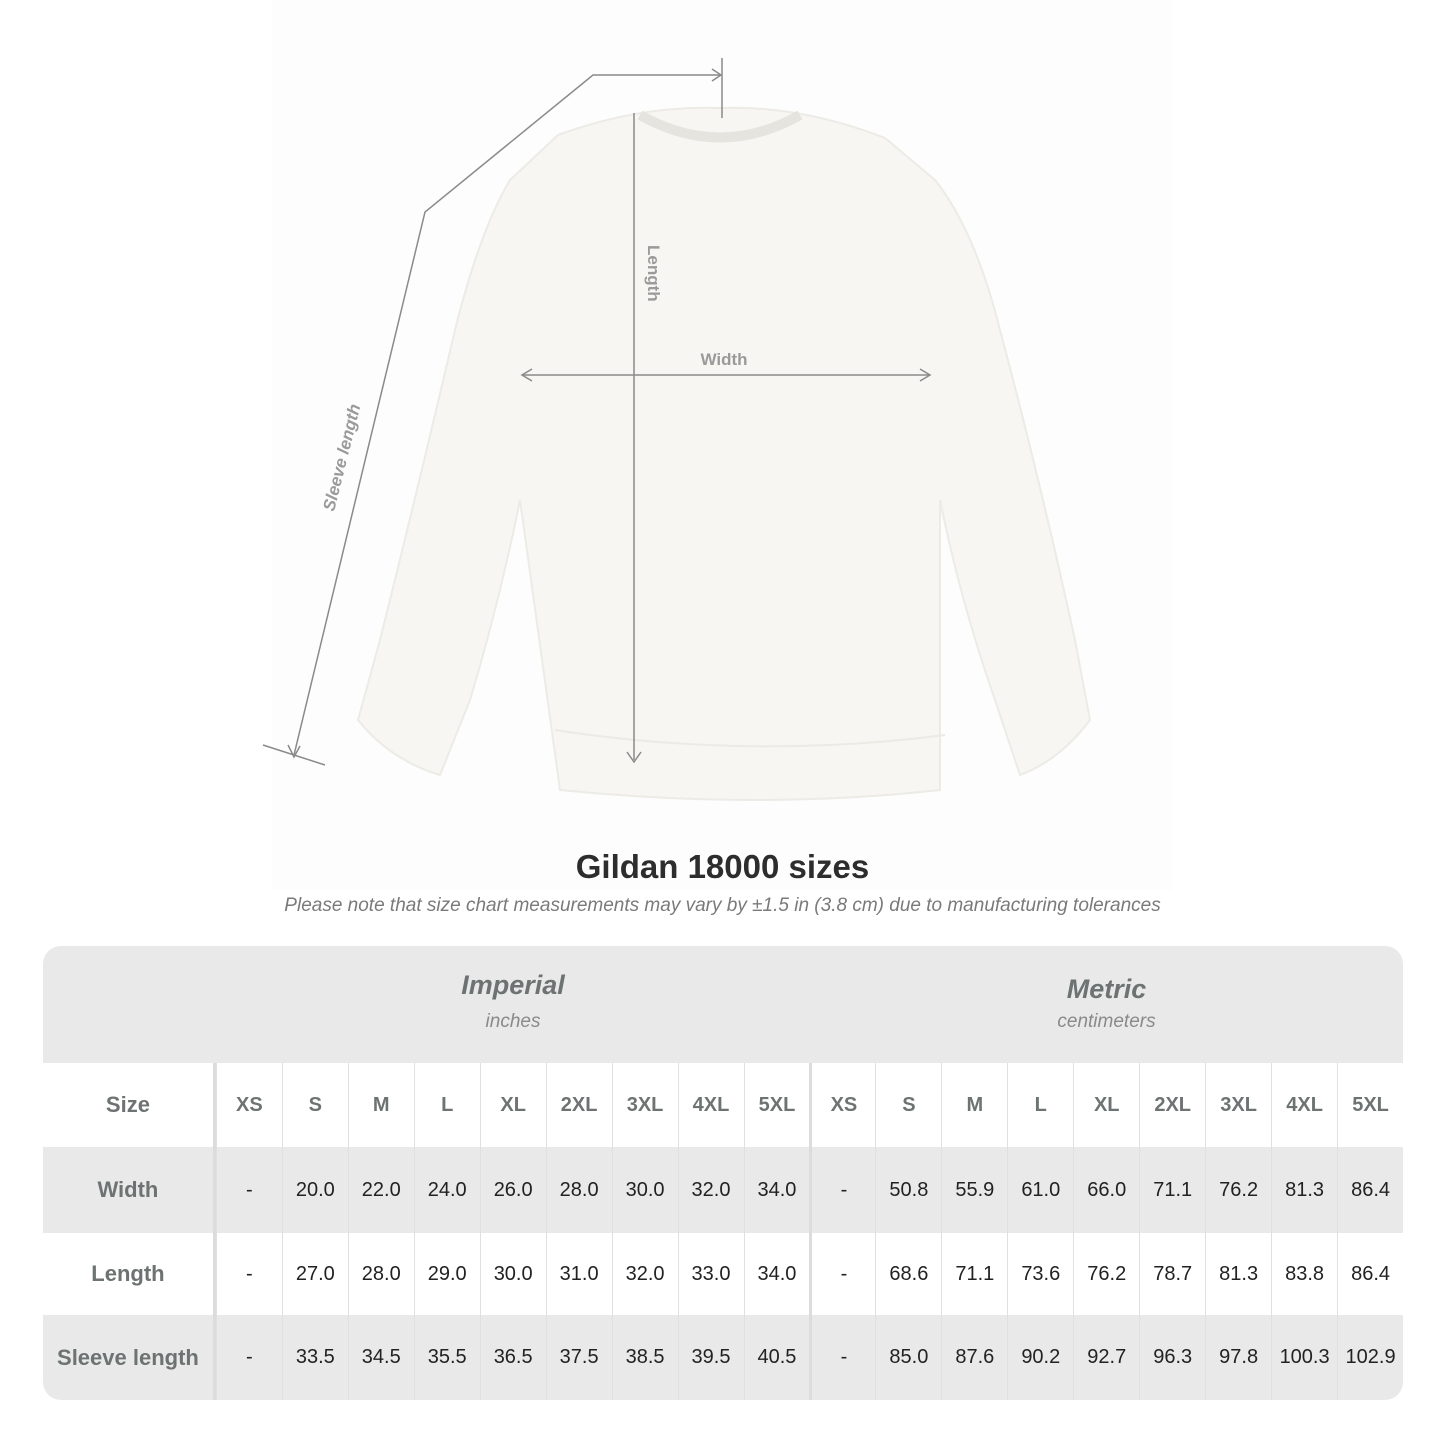 The height and width of the screenshot is (1445, 1445). I want to click on table-cell: 33.5, so click(314, 1357).